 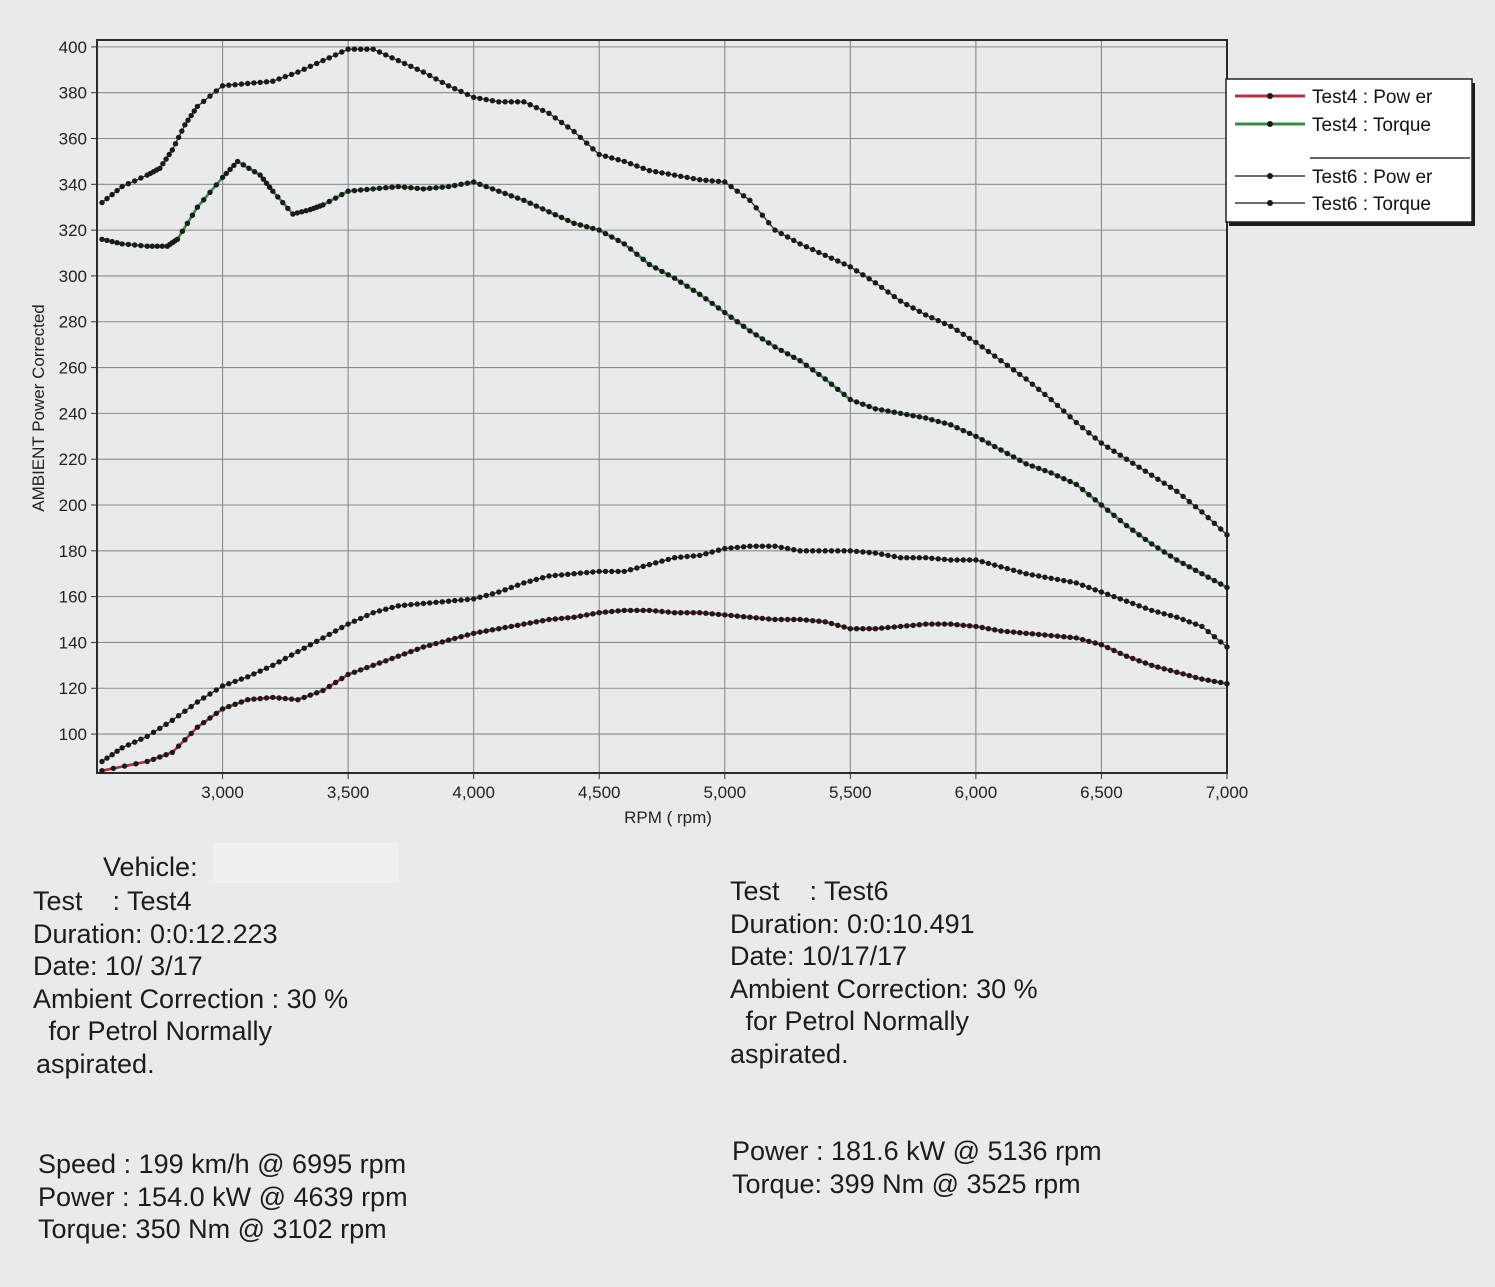 What do you see at coordinates (73, 642) in the screenshot?
I see `y-tick-label: 140` at bounding box center [73, 642].